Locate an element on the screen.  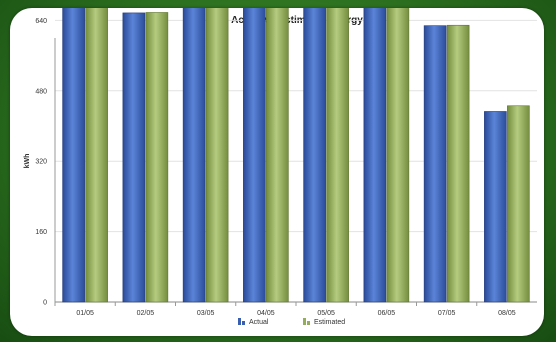
x-tick-label: 08/05 is located at coordinates (507, 313).